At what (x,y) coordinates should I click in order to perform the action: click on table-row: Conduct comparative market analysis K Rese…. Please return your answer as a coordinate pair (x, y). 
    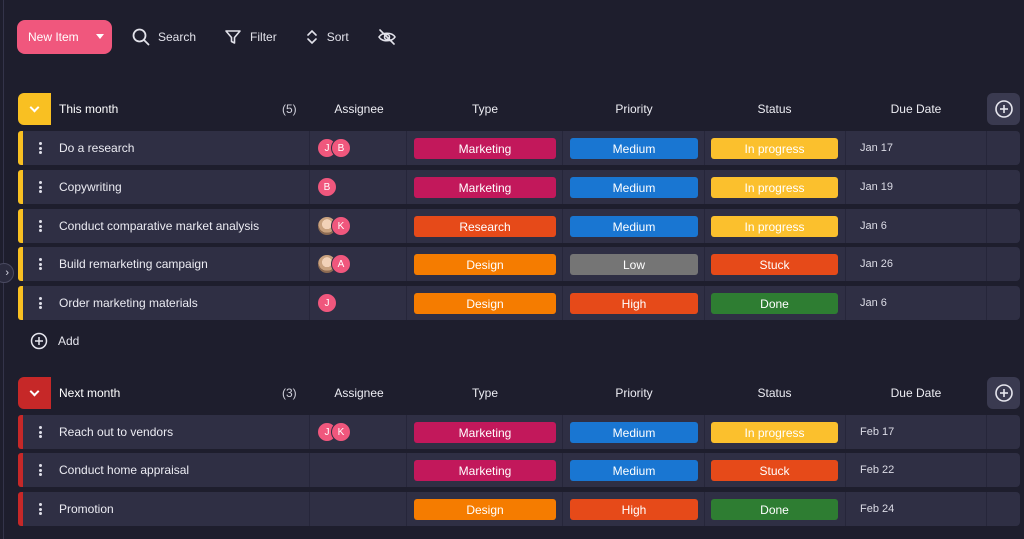
    Looking at the image, I should click on (519, 226).